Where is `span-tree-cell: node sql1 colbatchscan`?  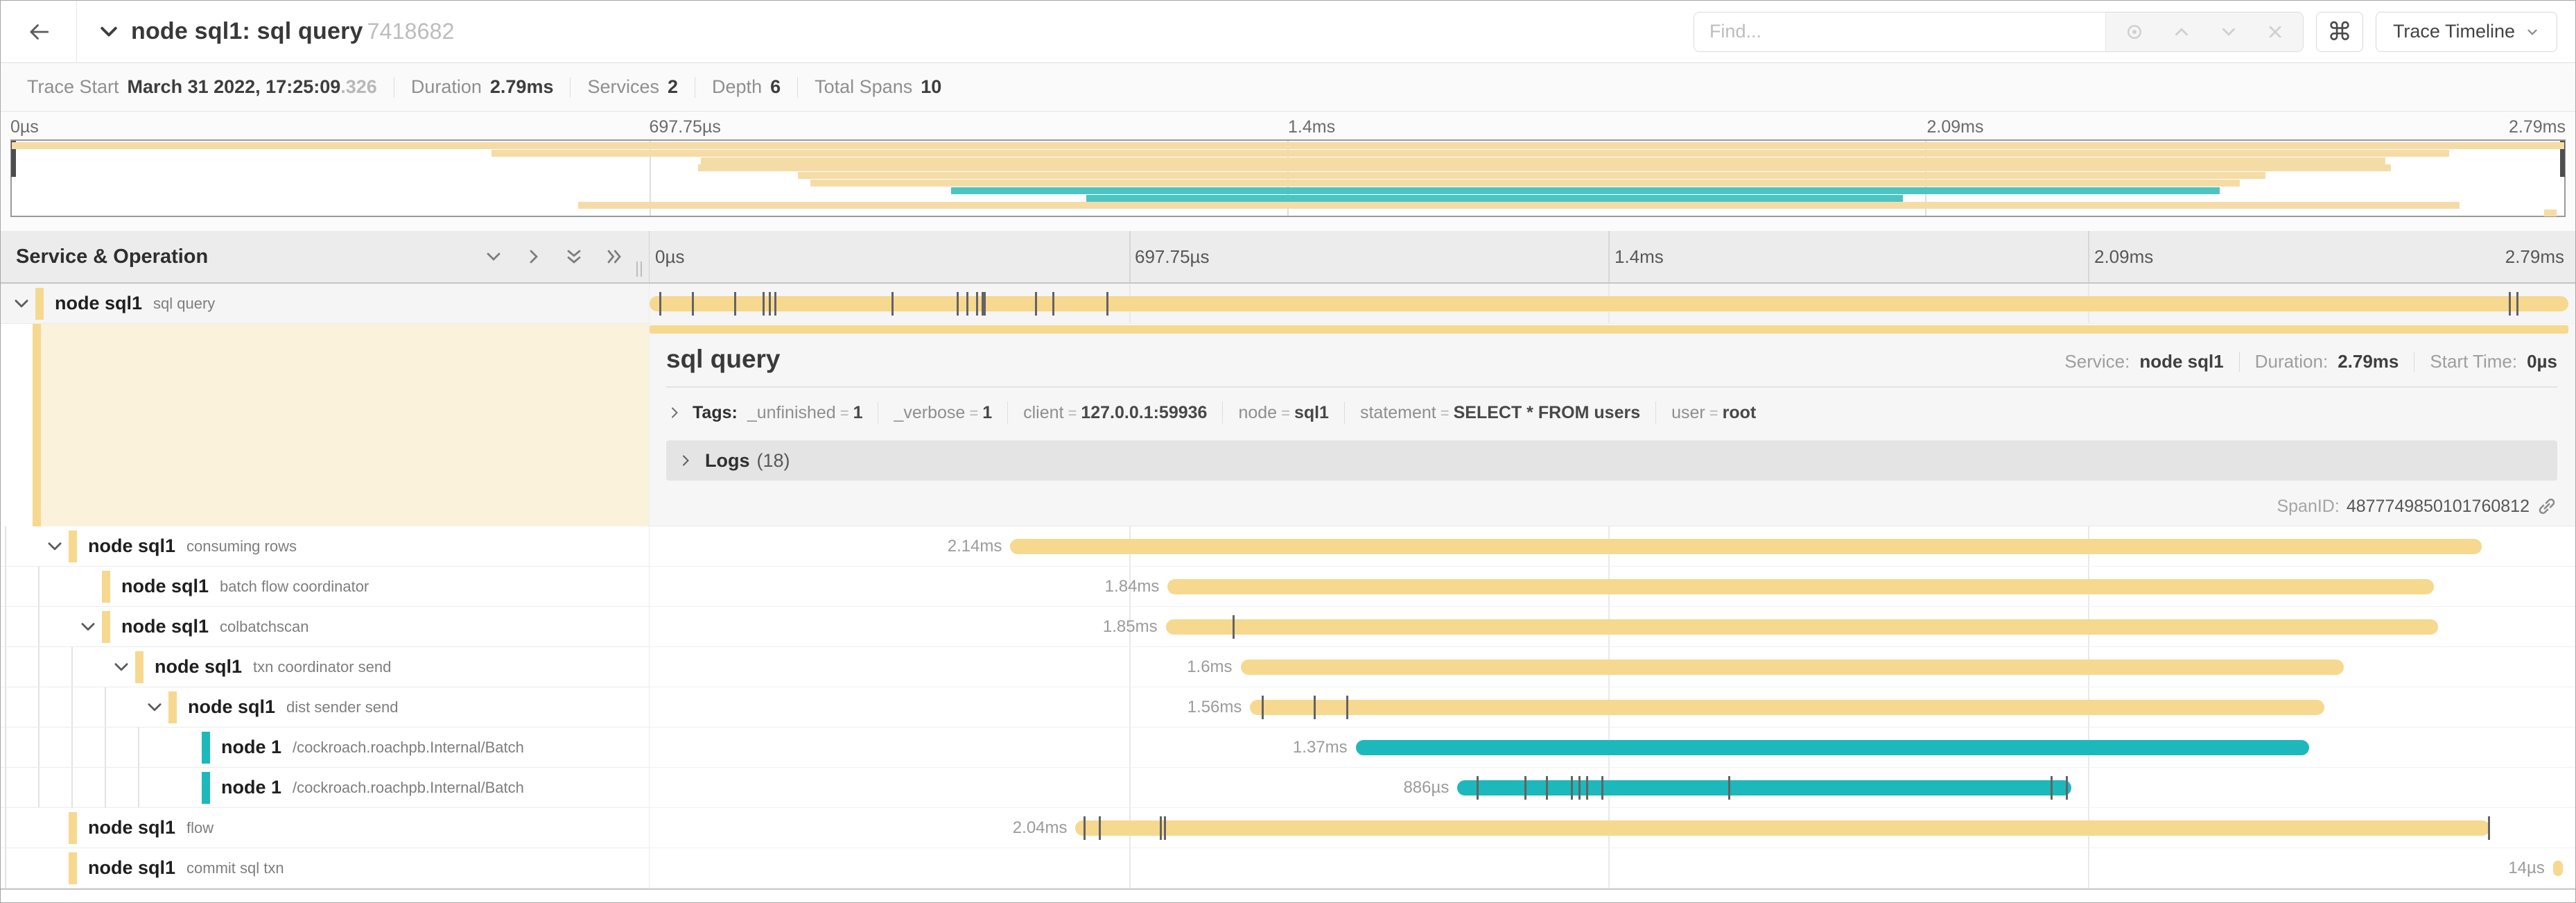
span-tree-cell: node sql1 colbatchscan is located at coordinates (325, 627).